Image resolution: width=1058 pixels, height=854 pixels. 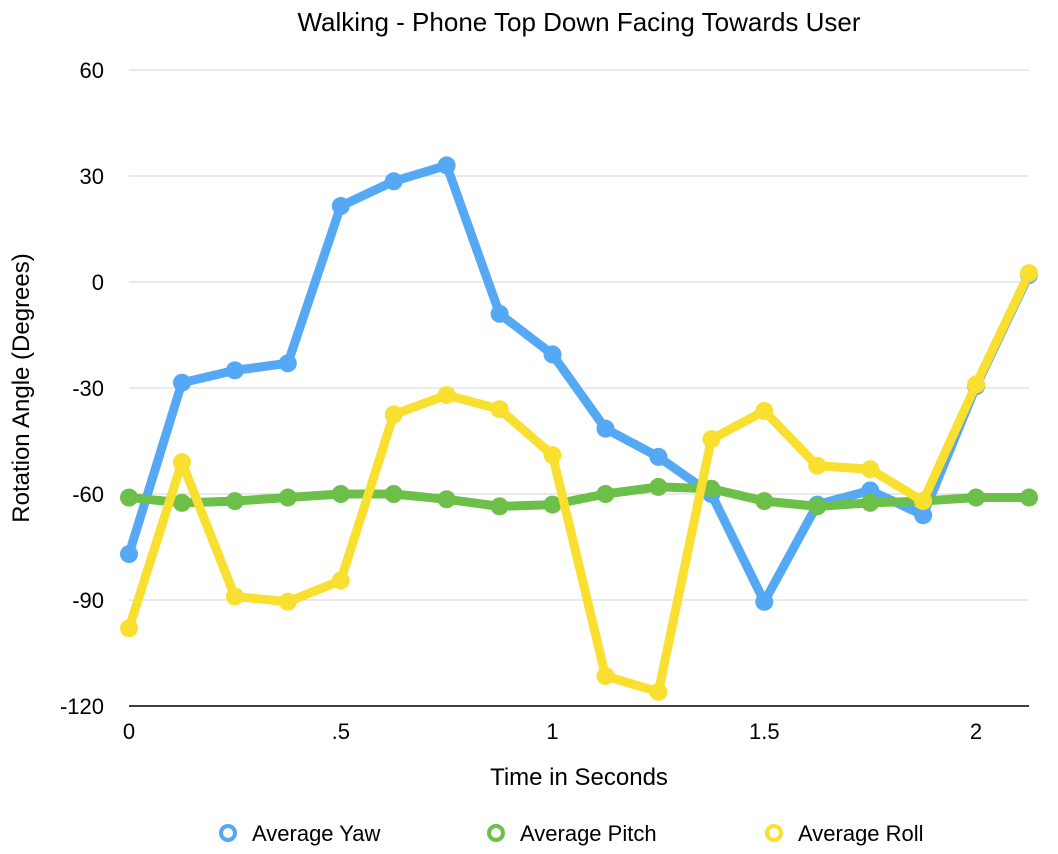 I want to click on x-tick-label: 1.5, so click(x=764, y=731).